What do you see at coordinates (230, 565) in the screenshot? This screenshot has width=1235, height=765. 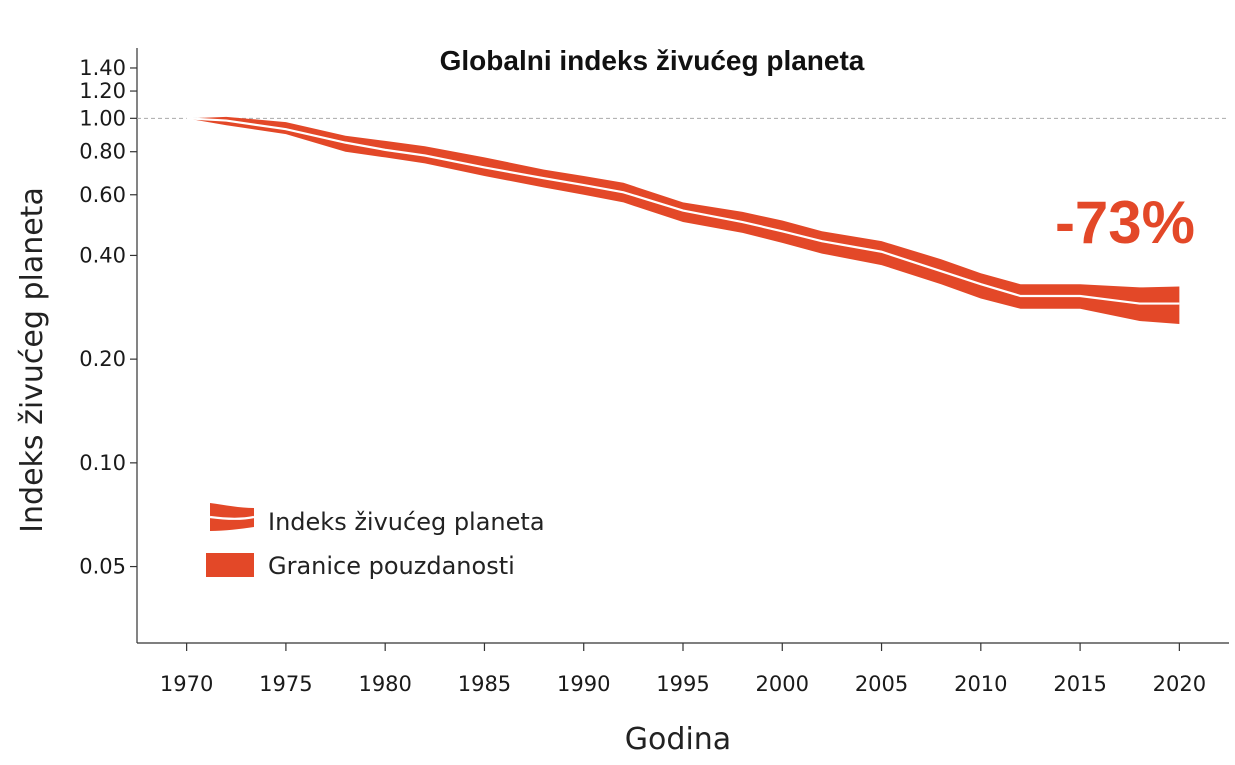 I see `legend-ci-swatch` at bounding box center [230, 565].